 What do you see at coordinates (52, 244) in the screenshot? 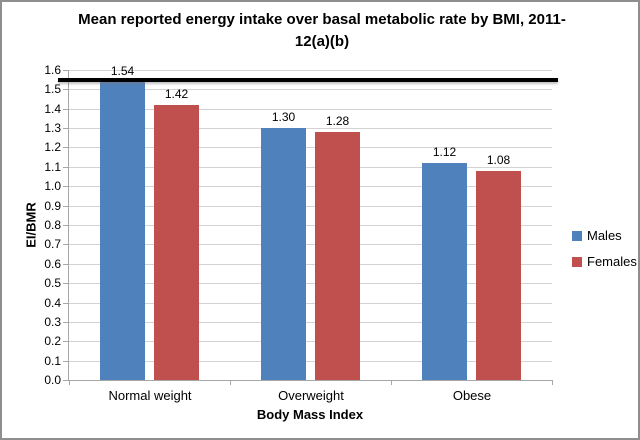
I see `y-tick-label: 0.7` at bounding box center [52, 244].